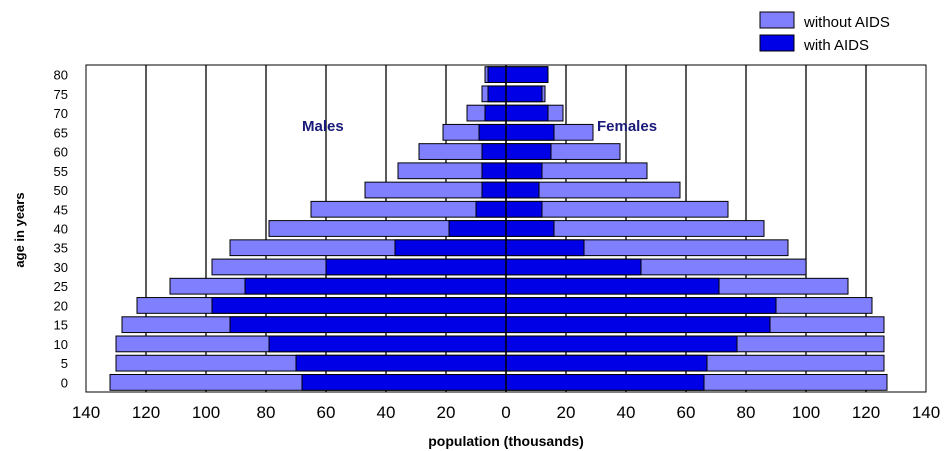  Describe the element at coordinates (61, 113) in the screenshot. I see `y-tick-label: 70` at that location.